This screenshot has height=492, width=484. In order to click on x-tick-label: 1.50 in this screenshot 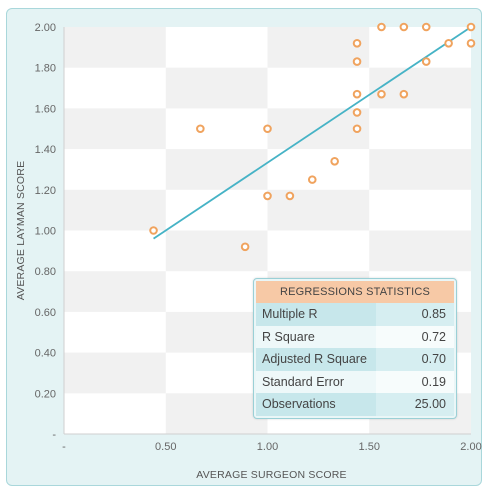, I will do `click(369, 447)`.